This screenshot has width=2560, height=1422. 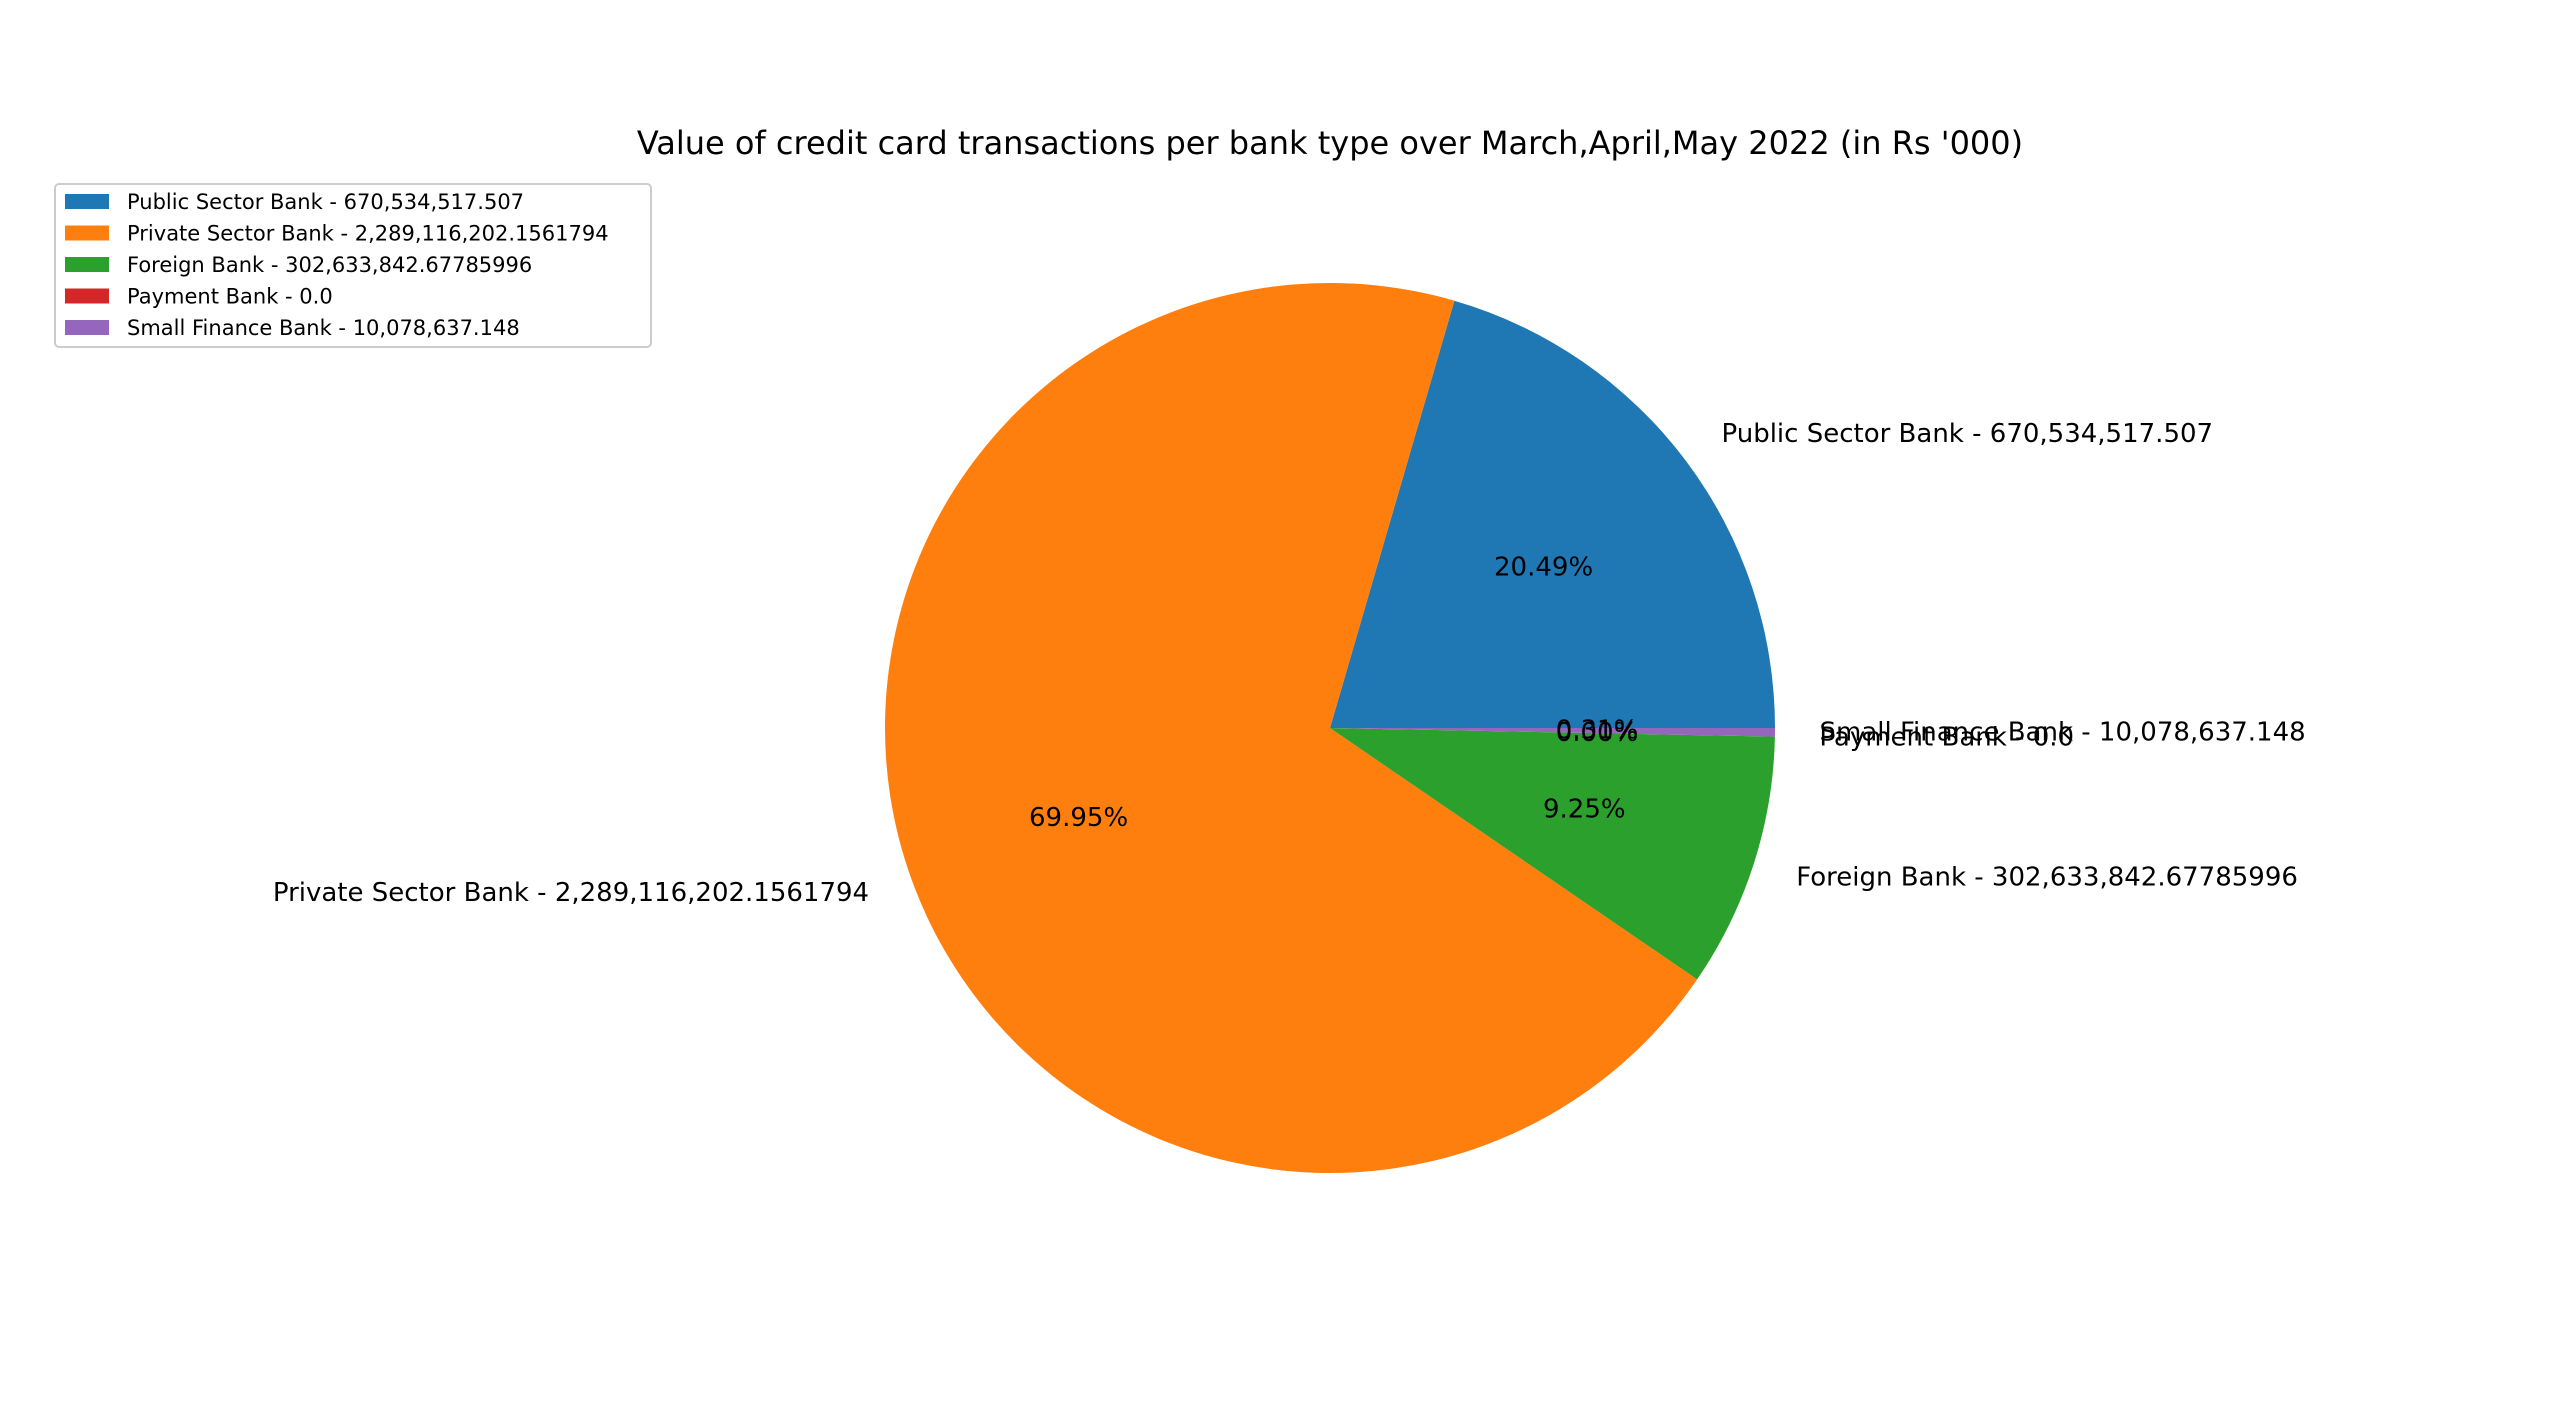 I want to click on slice-percentage-label: 0.00%, so click(x=1597, y=733).